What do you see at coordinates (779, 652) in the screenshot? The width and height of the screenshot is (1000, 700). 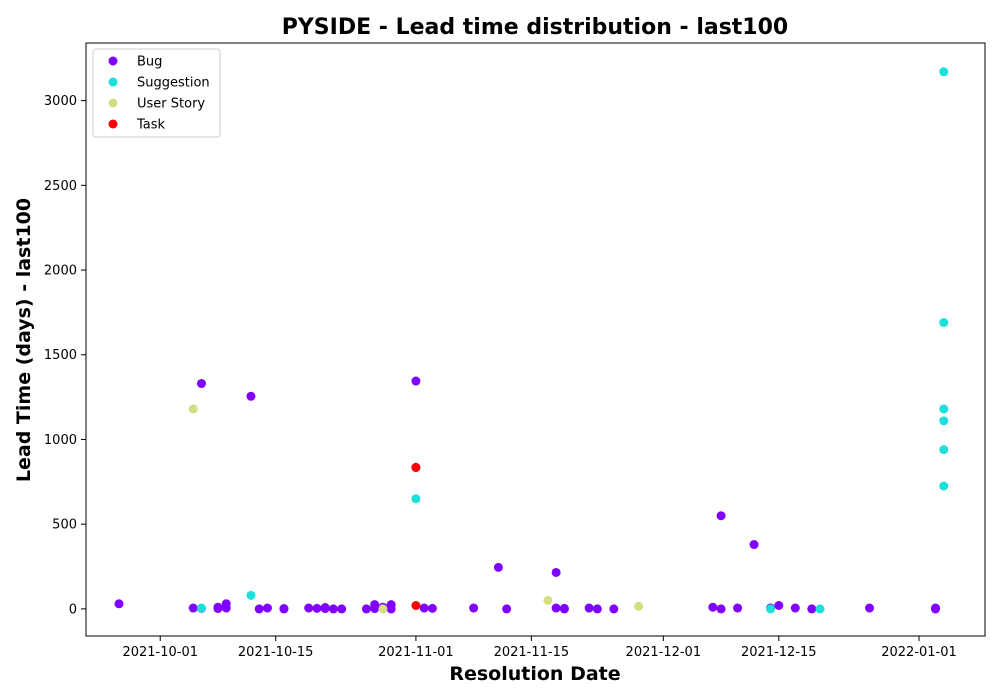 I see `x-tick-label: 2021-12-15` at bounding box center [779, 652].